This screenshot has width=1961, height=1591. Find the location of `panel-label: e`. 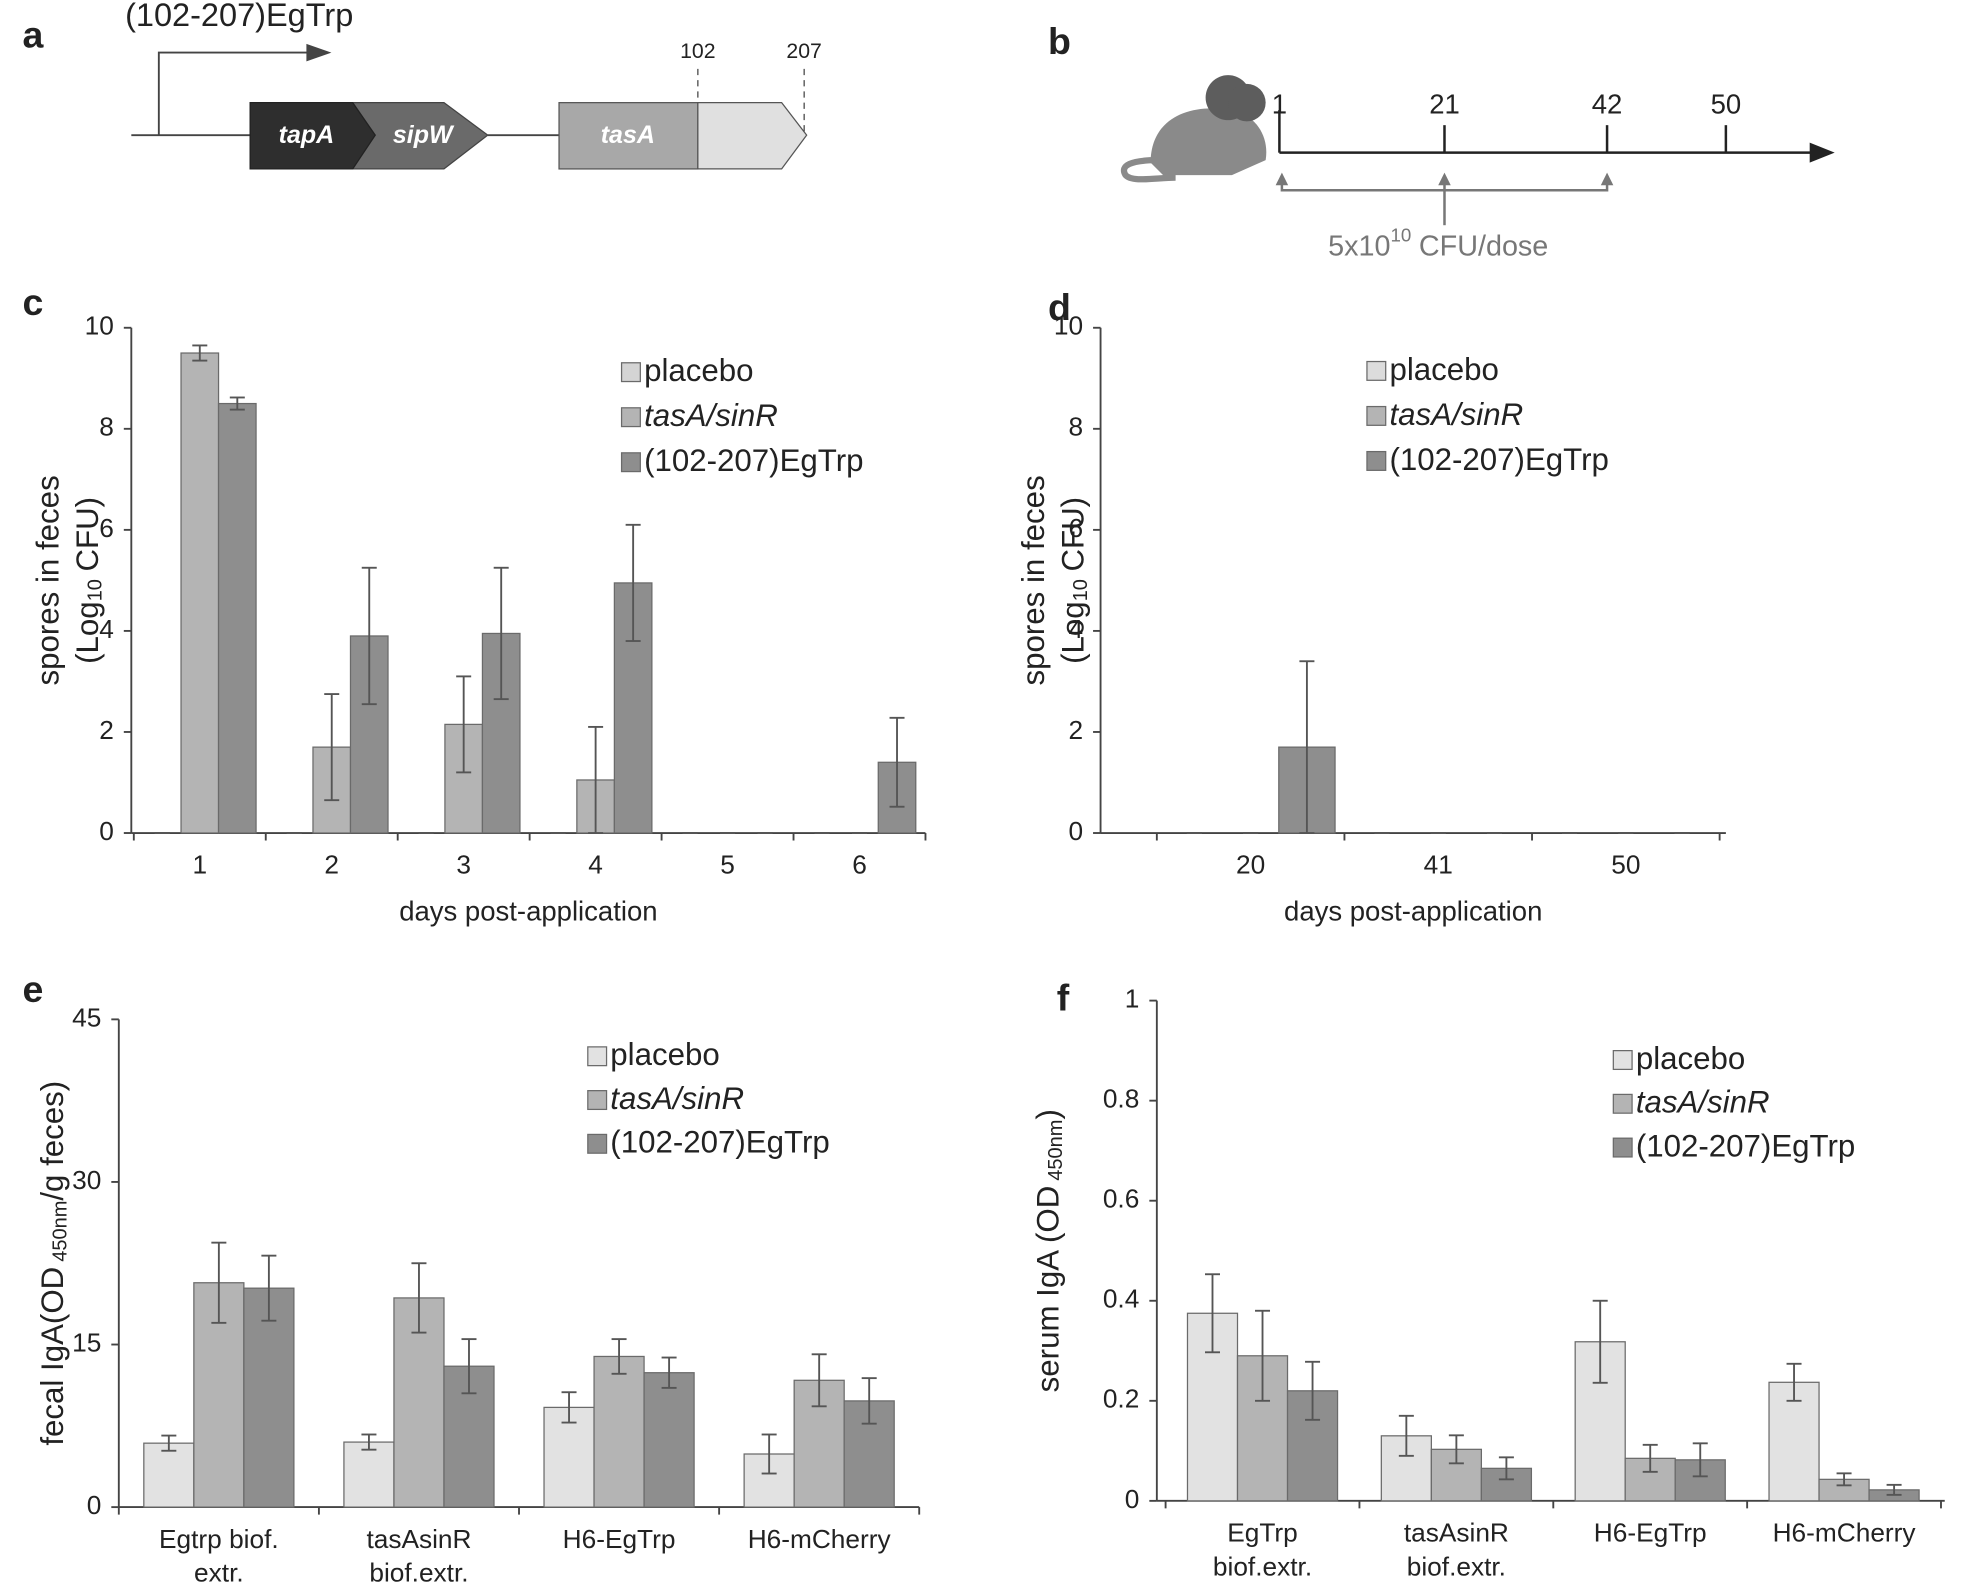

panel-label: e is located at coordinates (33, 989).